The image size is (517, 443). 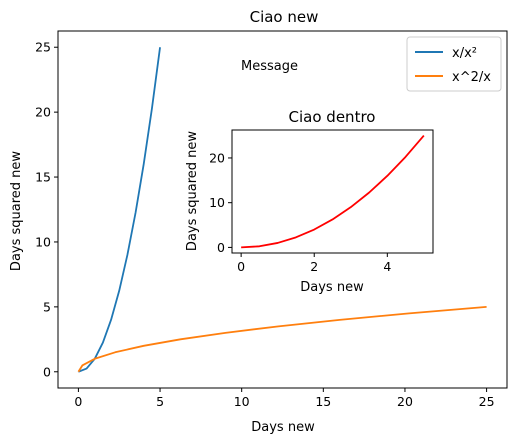 I want to click on inset-background, so click(x=332, y=191).